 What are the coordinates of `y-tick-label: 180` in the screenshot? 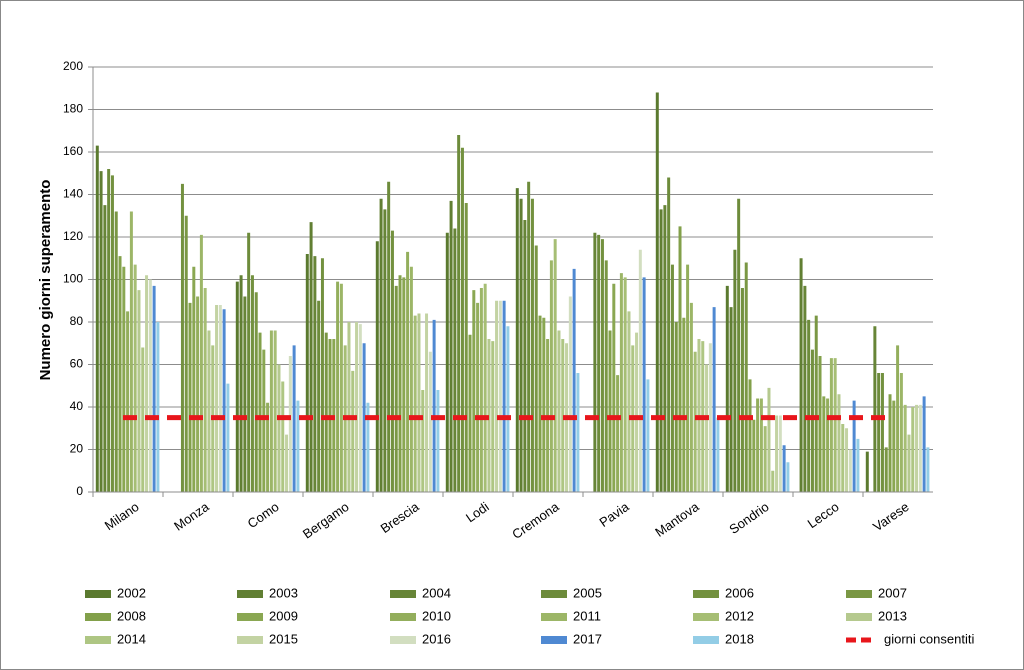 It's located at (73, 109).